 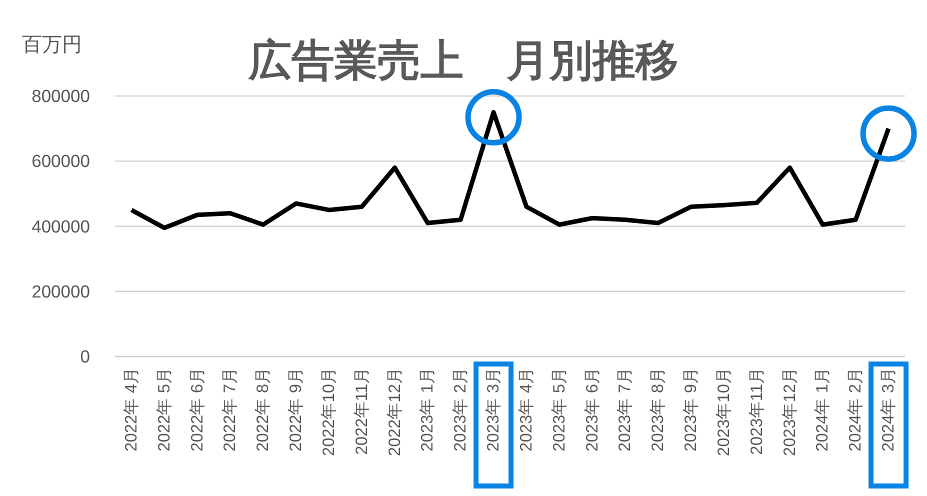 I want to click on x-tick-label: 2022年 4月, so click(x=131, y=409).